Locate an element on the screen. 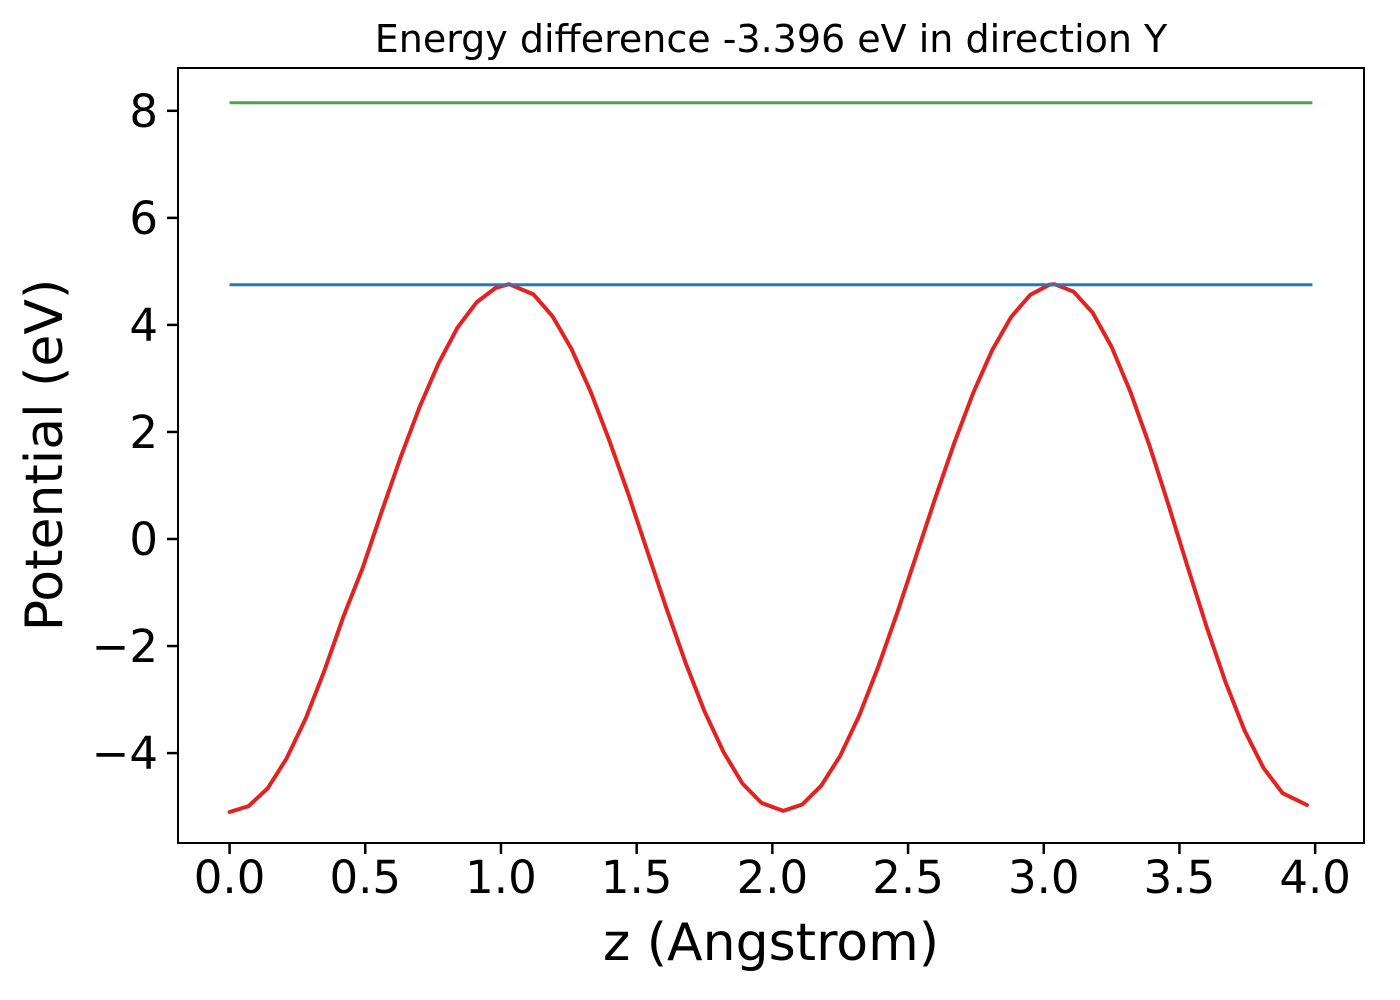 This screenshot has width=1400, height=1000. y-tick-label: −2 is located at coordinates (125, 646).